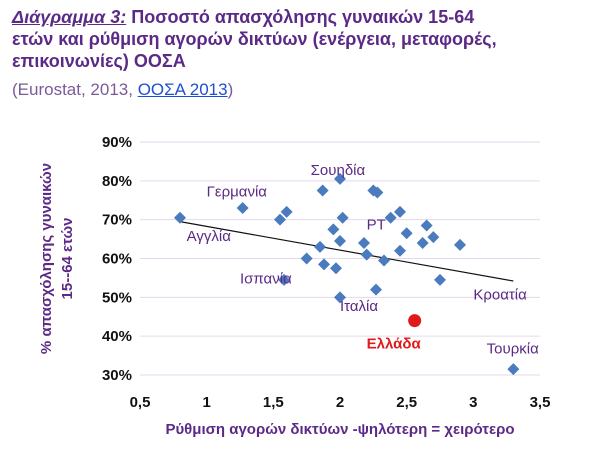 The image size is (595, 449). Describe the element at coordinates (300, 17) in the screenshot. I see `title-line-1: Ποσοστό απασχόλησης γυναικών 15-64` at that location.